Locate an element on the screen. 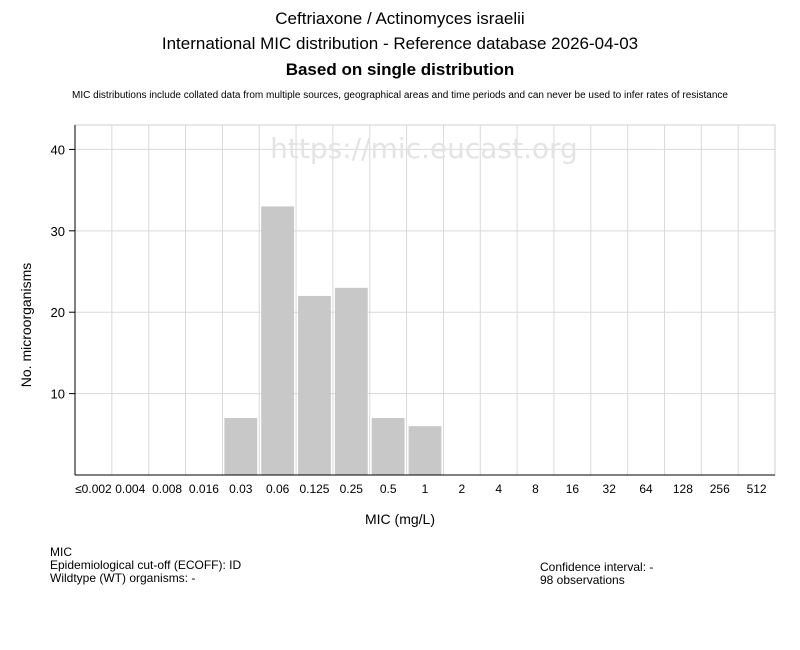 The width and height of the screenshot is (800, 650). x-tick-label: 0.25 is located at coordinates (352, 489).